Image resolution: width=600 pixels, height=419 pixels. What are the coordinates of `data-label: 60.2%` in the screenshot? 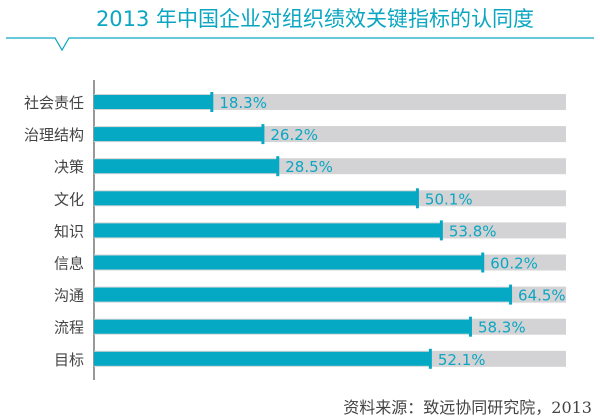 It's located at (514, 264).